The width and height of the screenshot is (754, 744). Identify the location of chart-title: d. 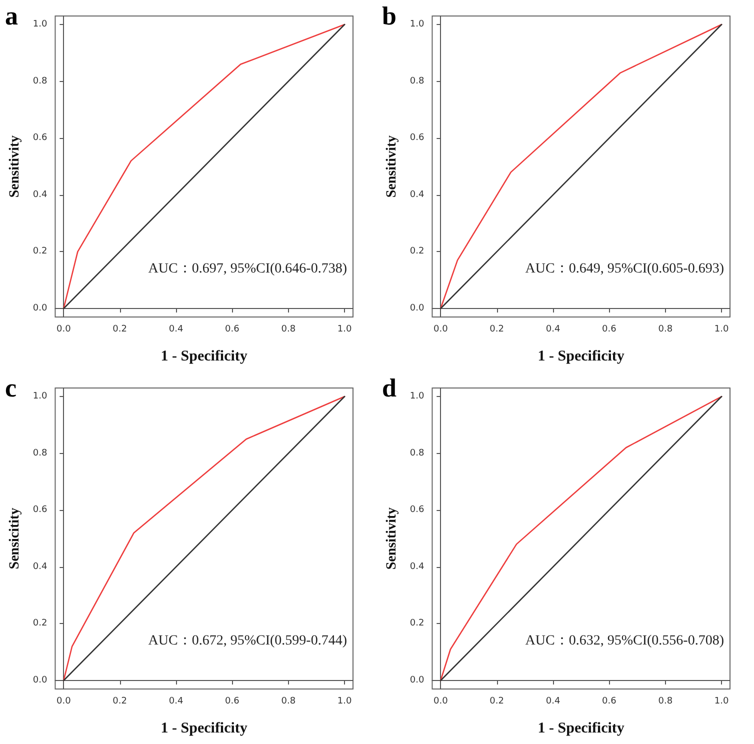
(389, 388).